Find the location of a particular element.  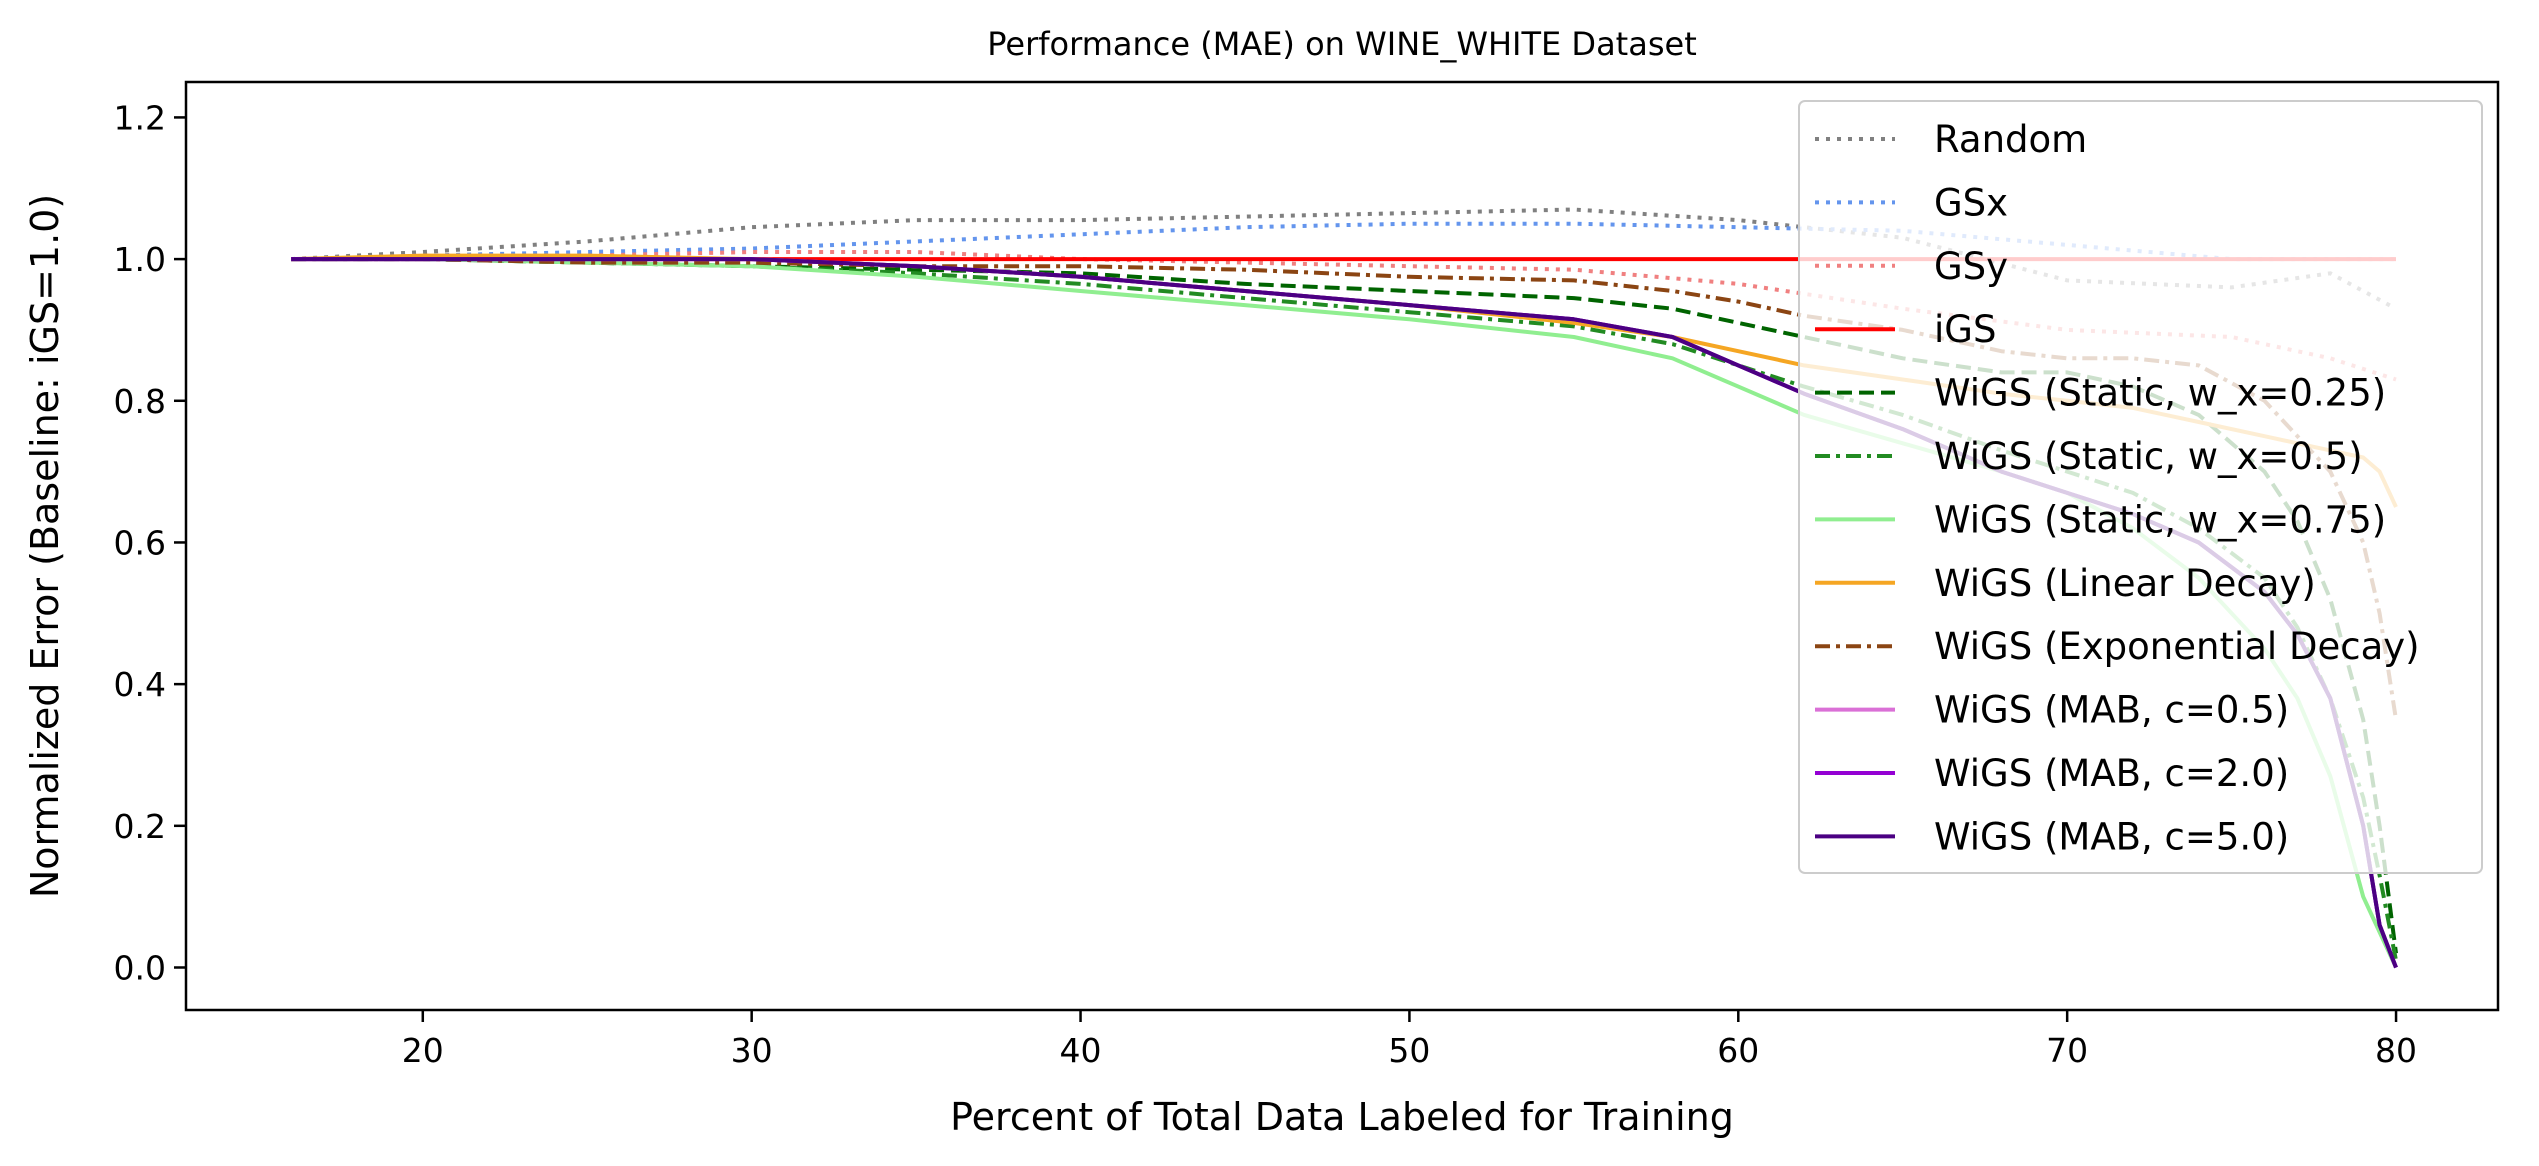

legend-label: WiGS (Static, w_x=0.25) is located at coordinates (2160, 393).